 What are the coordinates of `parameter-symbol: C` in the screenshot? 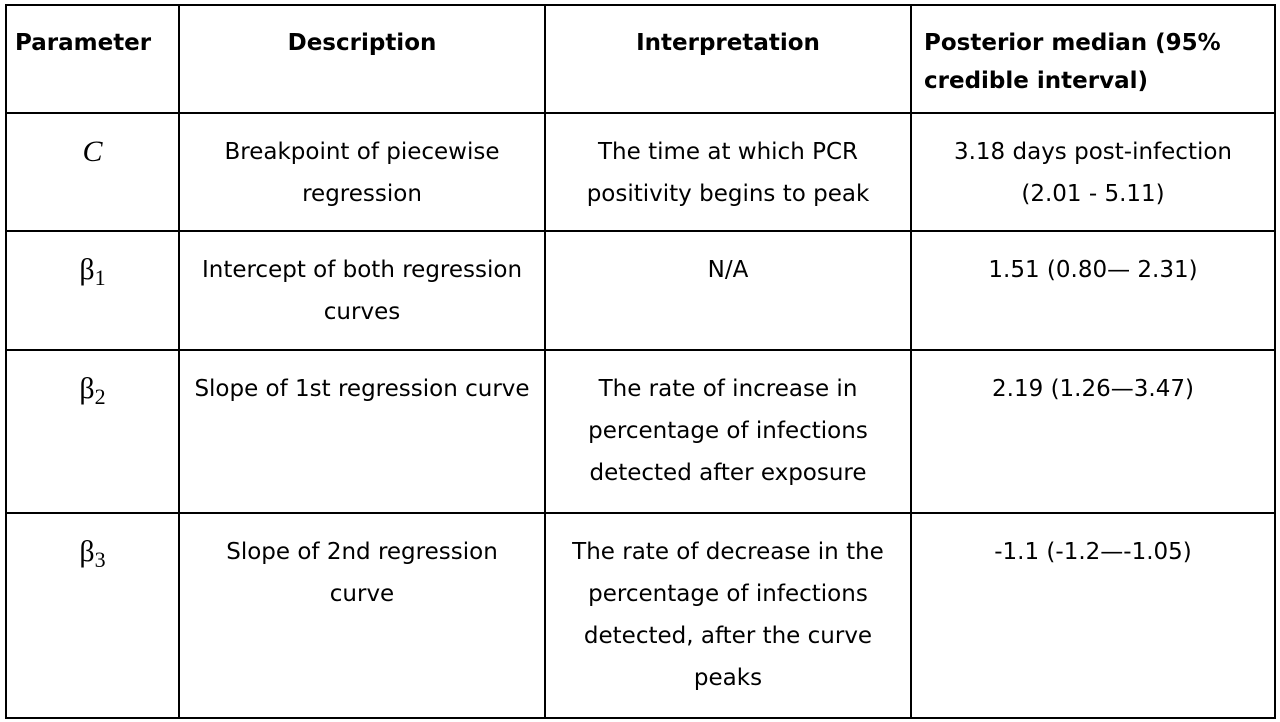 It's located at (92, 151).